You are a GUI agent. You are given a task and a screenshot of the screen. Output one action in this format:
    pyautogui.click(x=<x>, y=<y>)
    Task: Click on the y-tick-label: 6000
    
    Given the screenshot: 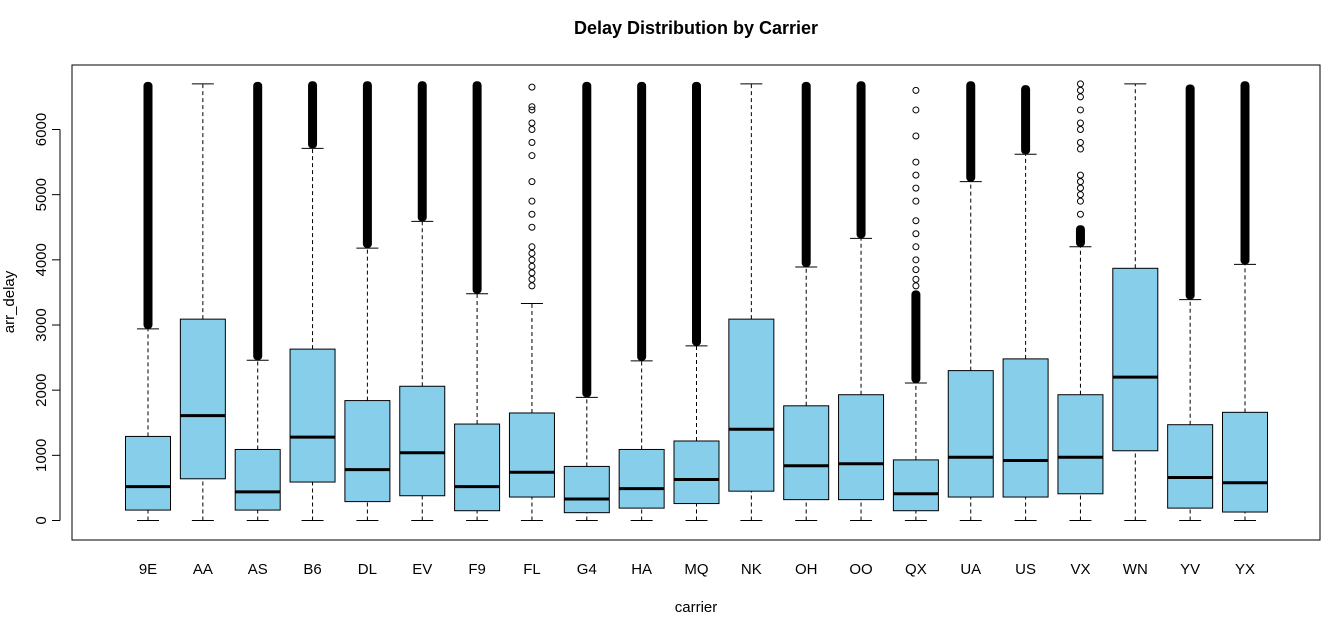 What is the action you would take?
    pyautogui.click(x=41, y=129)
    